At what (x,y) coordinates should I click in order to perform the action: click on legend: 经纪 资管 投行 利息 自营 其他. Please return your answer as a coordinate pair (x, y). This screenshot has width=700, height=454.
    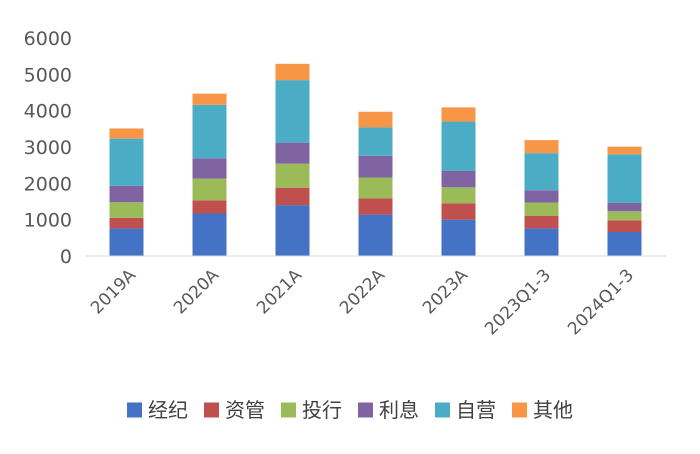
    Looking at the image, I should click on (350, 410).